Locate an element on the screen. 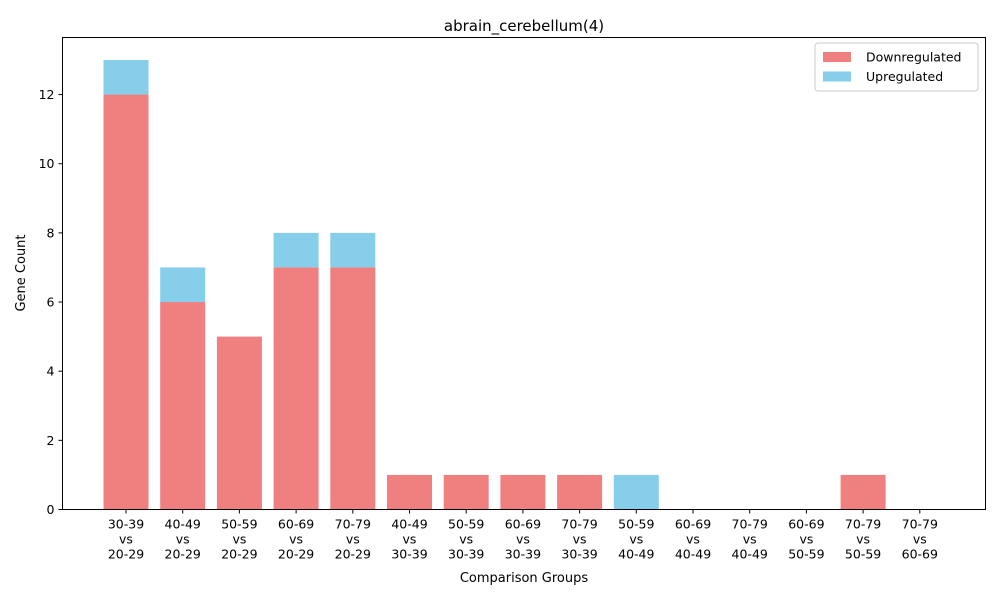  x-tick-label: 70-79 vs 60-69 is located at coordinates (920, 539).